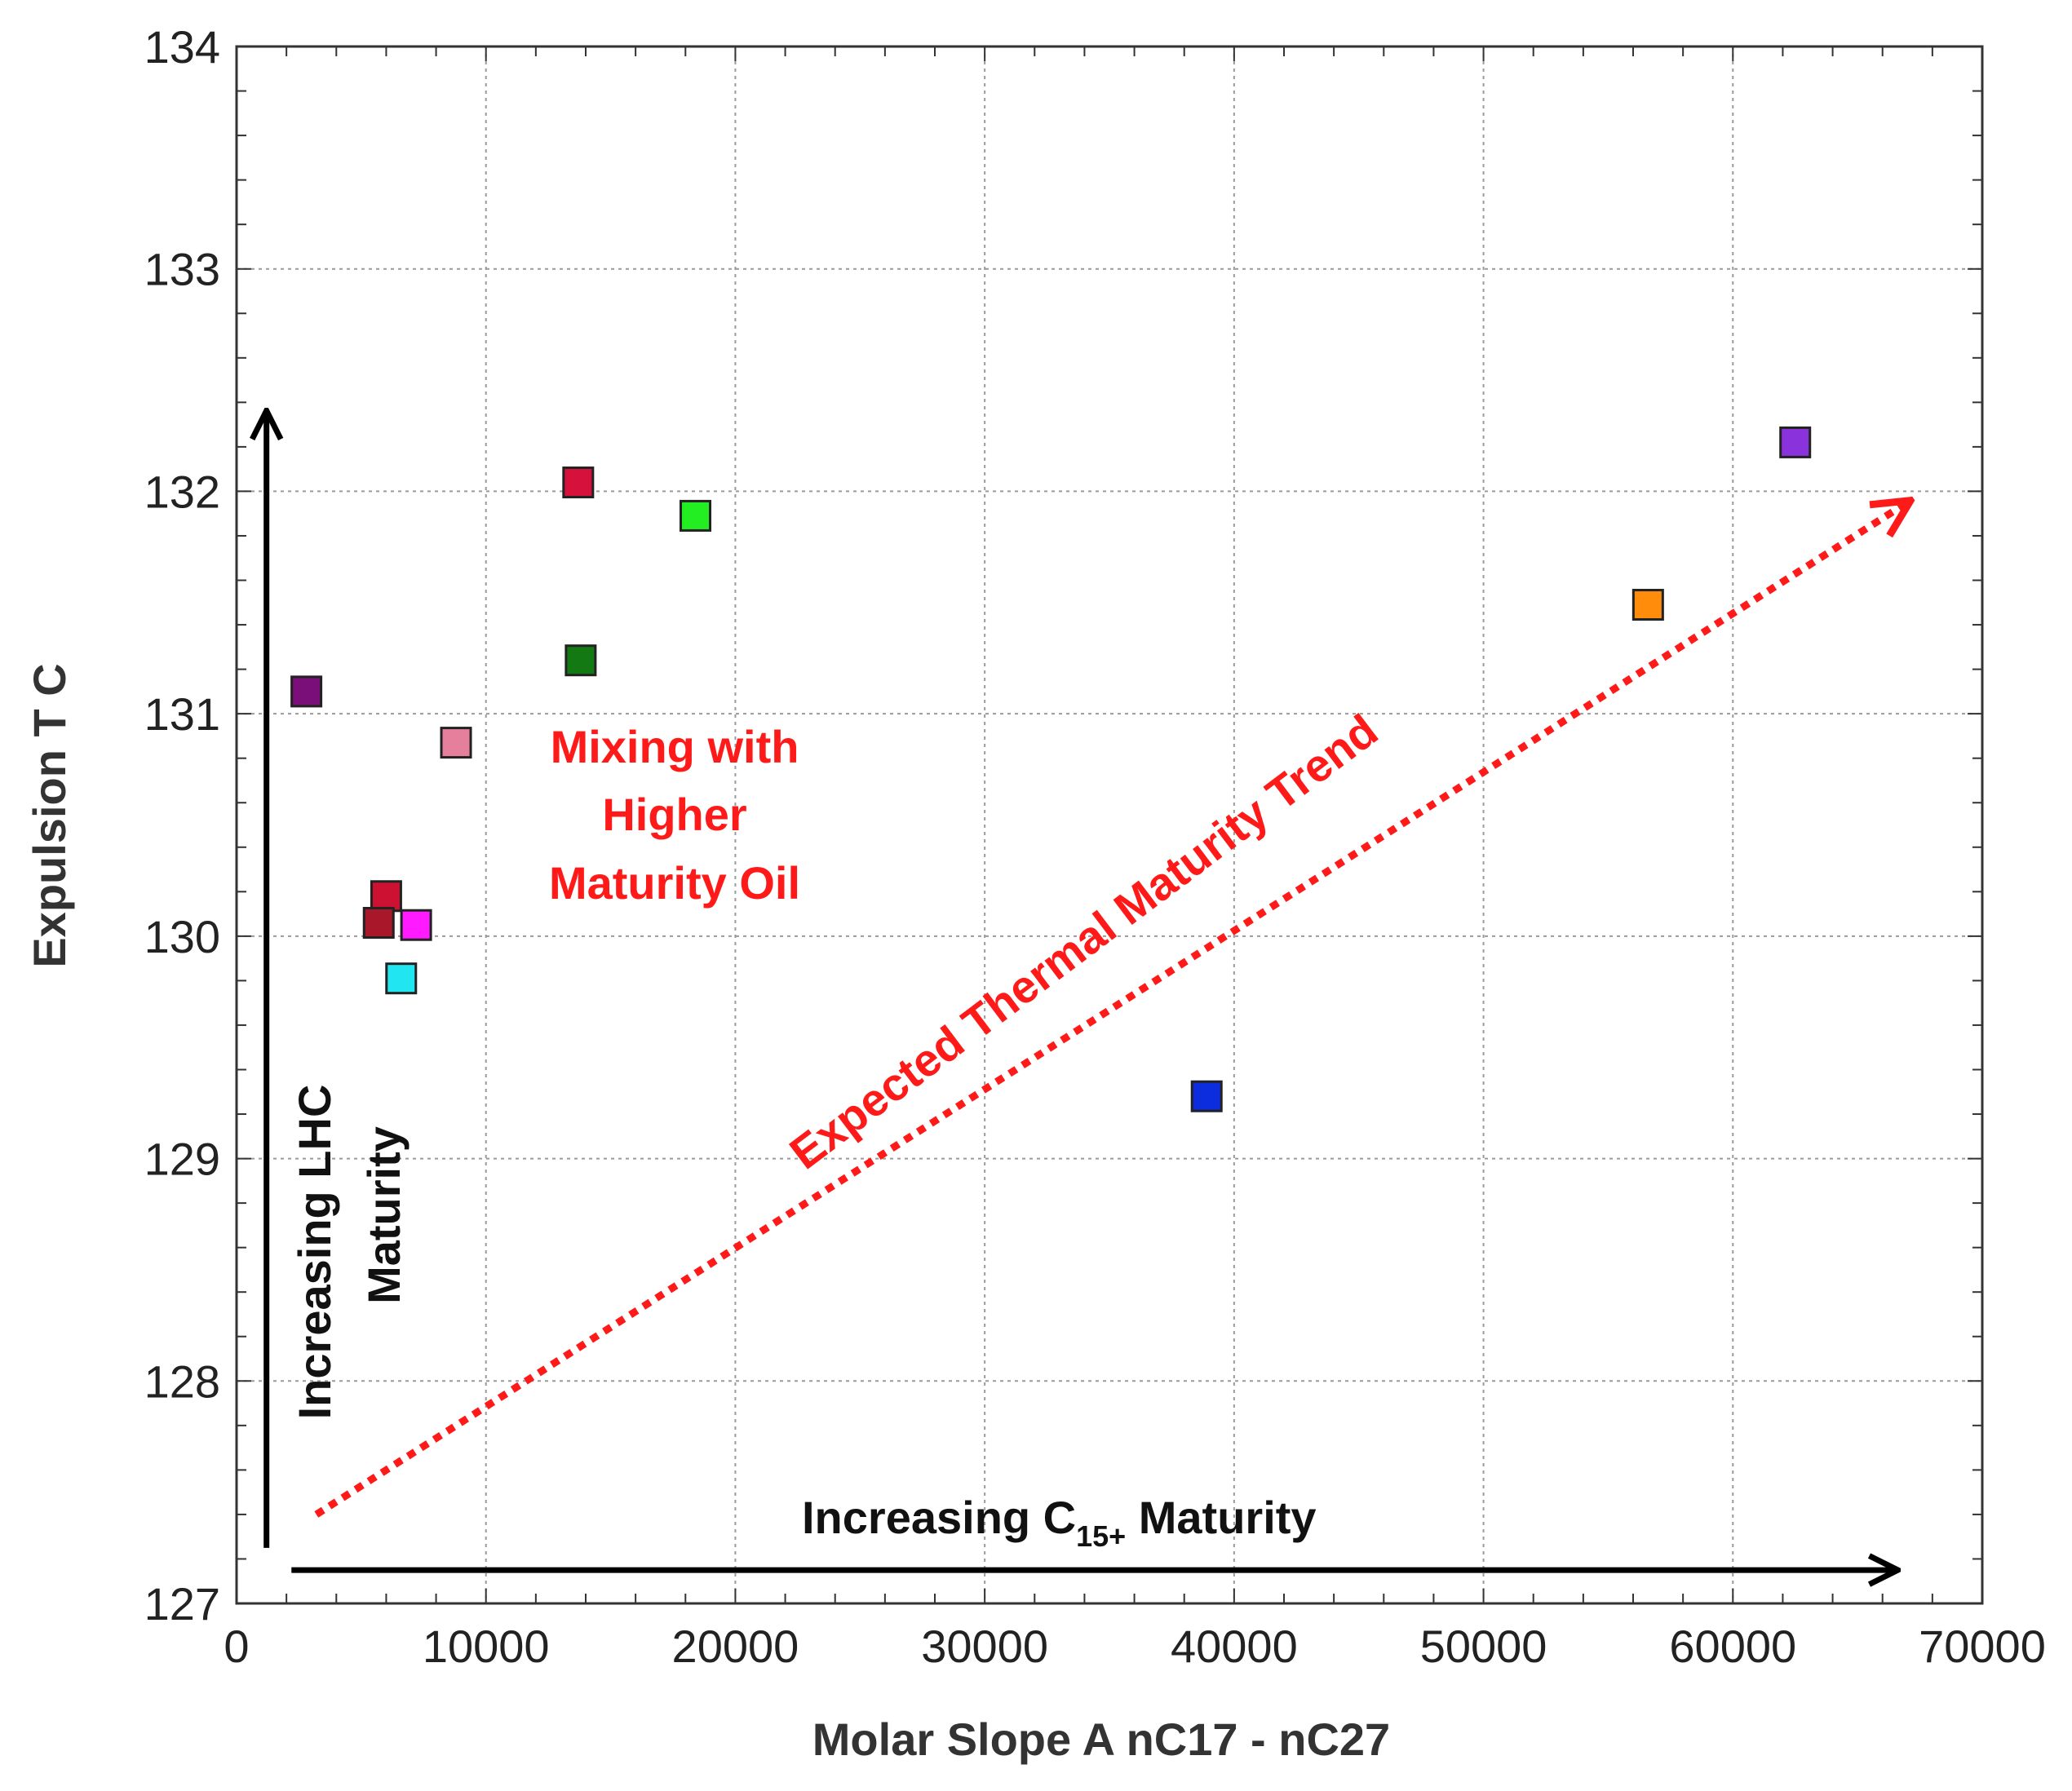 This screenshot has width=2072, height=1791. What do you see at coordinates (182, 491) in the screenshot?
I see `y-tick-label: 132` at bounding box center [182, 491].